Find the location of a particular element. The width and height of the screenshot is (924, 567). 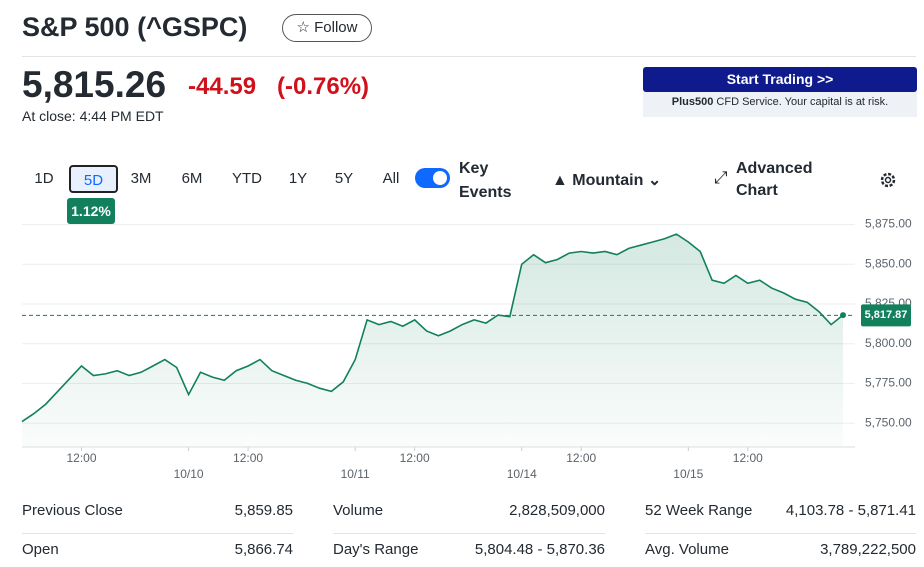

y-tick-label: 5,850.00 is located at coordinates (888, 263).